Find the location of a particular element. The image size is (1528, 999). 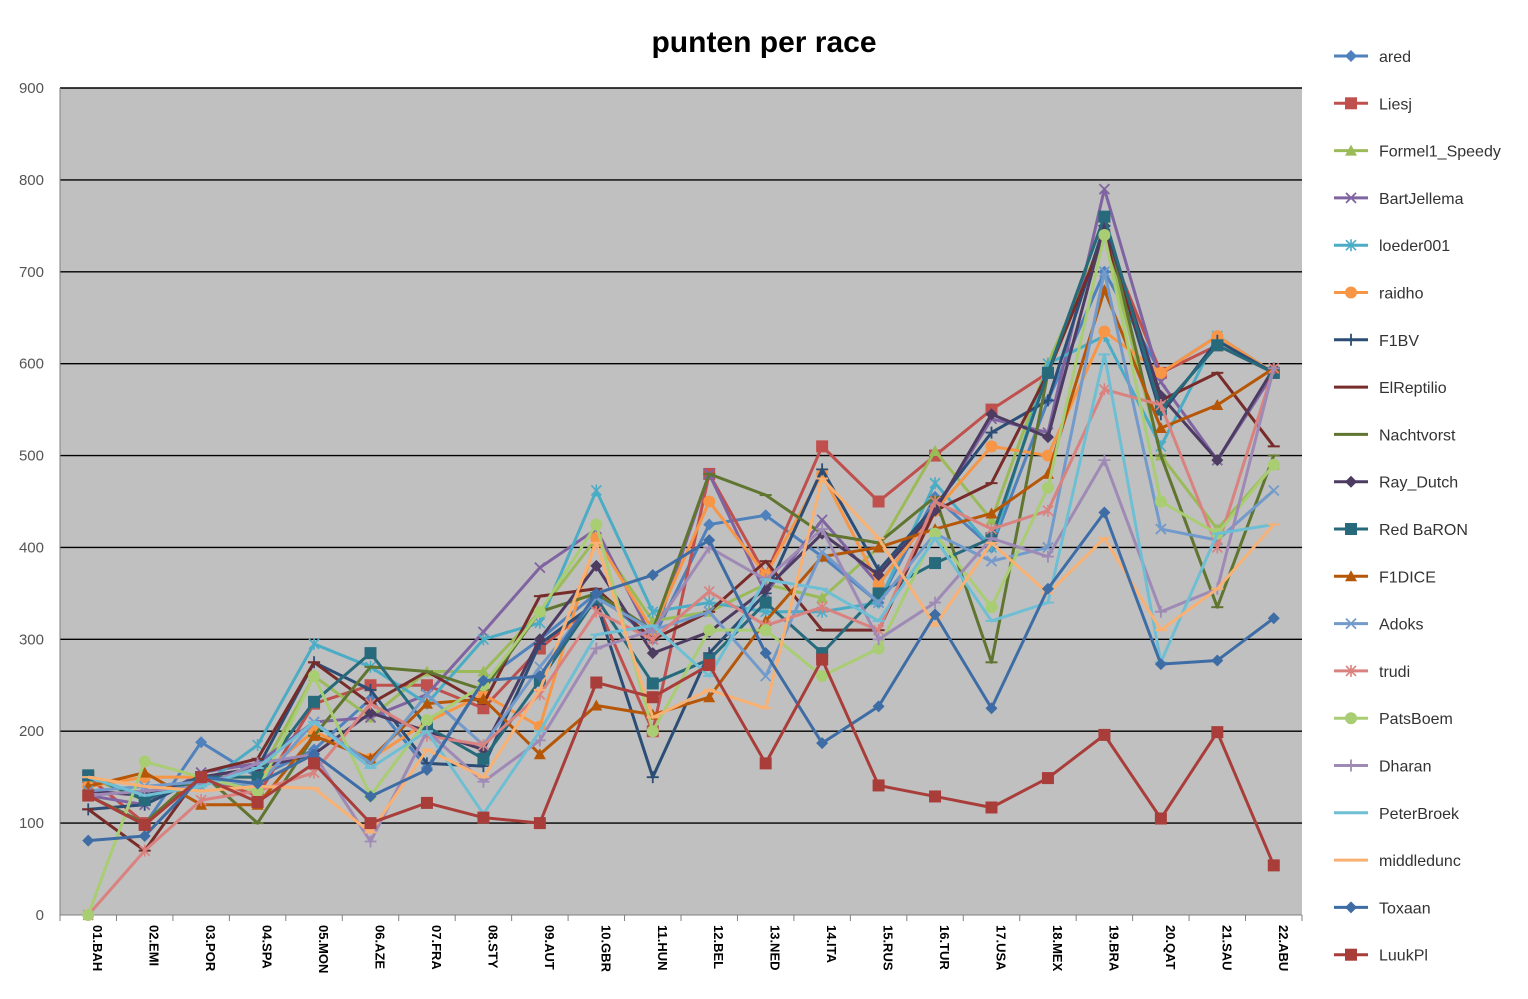

legend-item: F1BV is located at coordinates (1376, 341).